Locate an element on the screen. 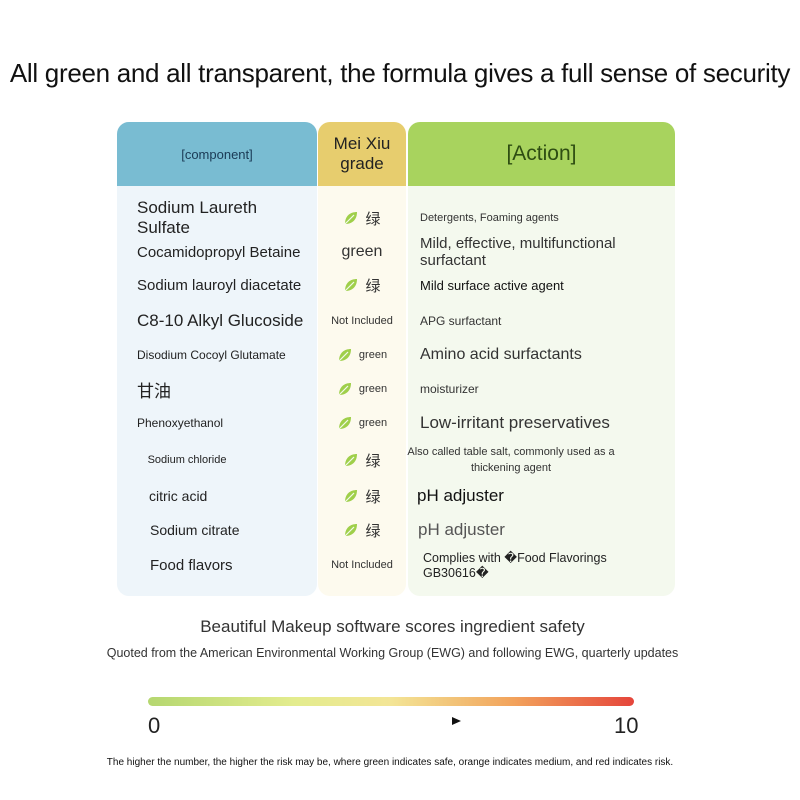 This screenshot has height=800, width=800. action-cell: moisturizer is located at coordinates (449, 389).